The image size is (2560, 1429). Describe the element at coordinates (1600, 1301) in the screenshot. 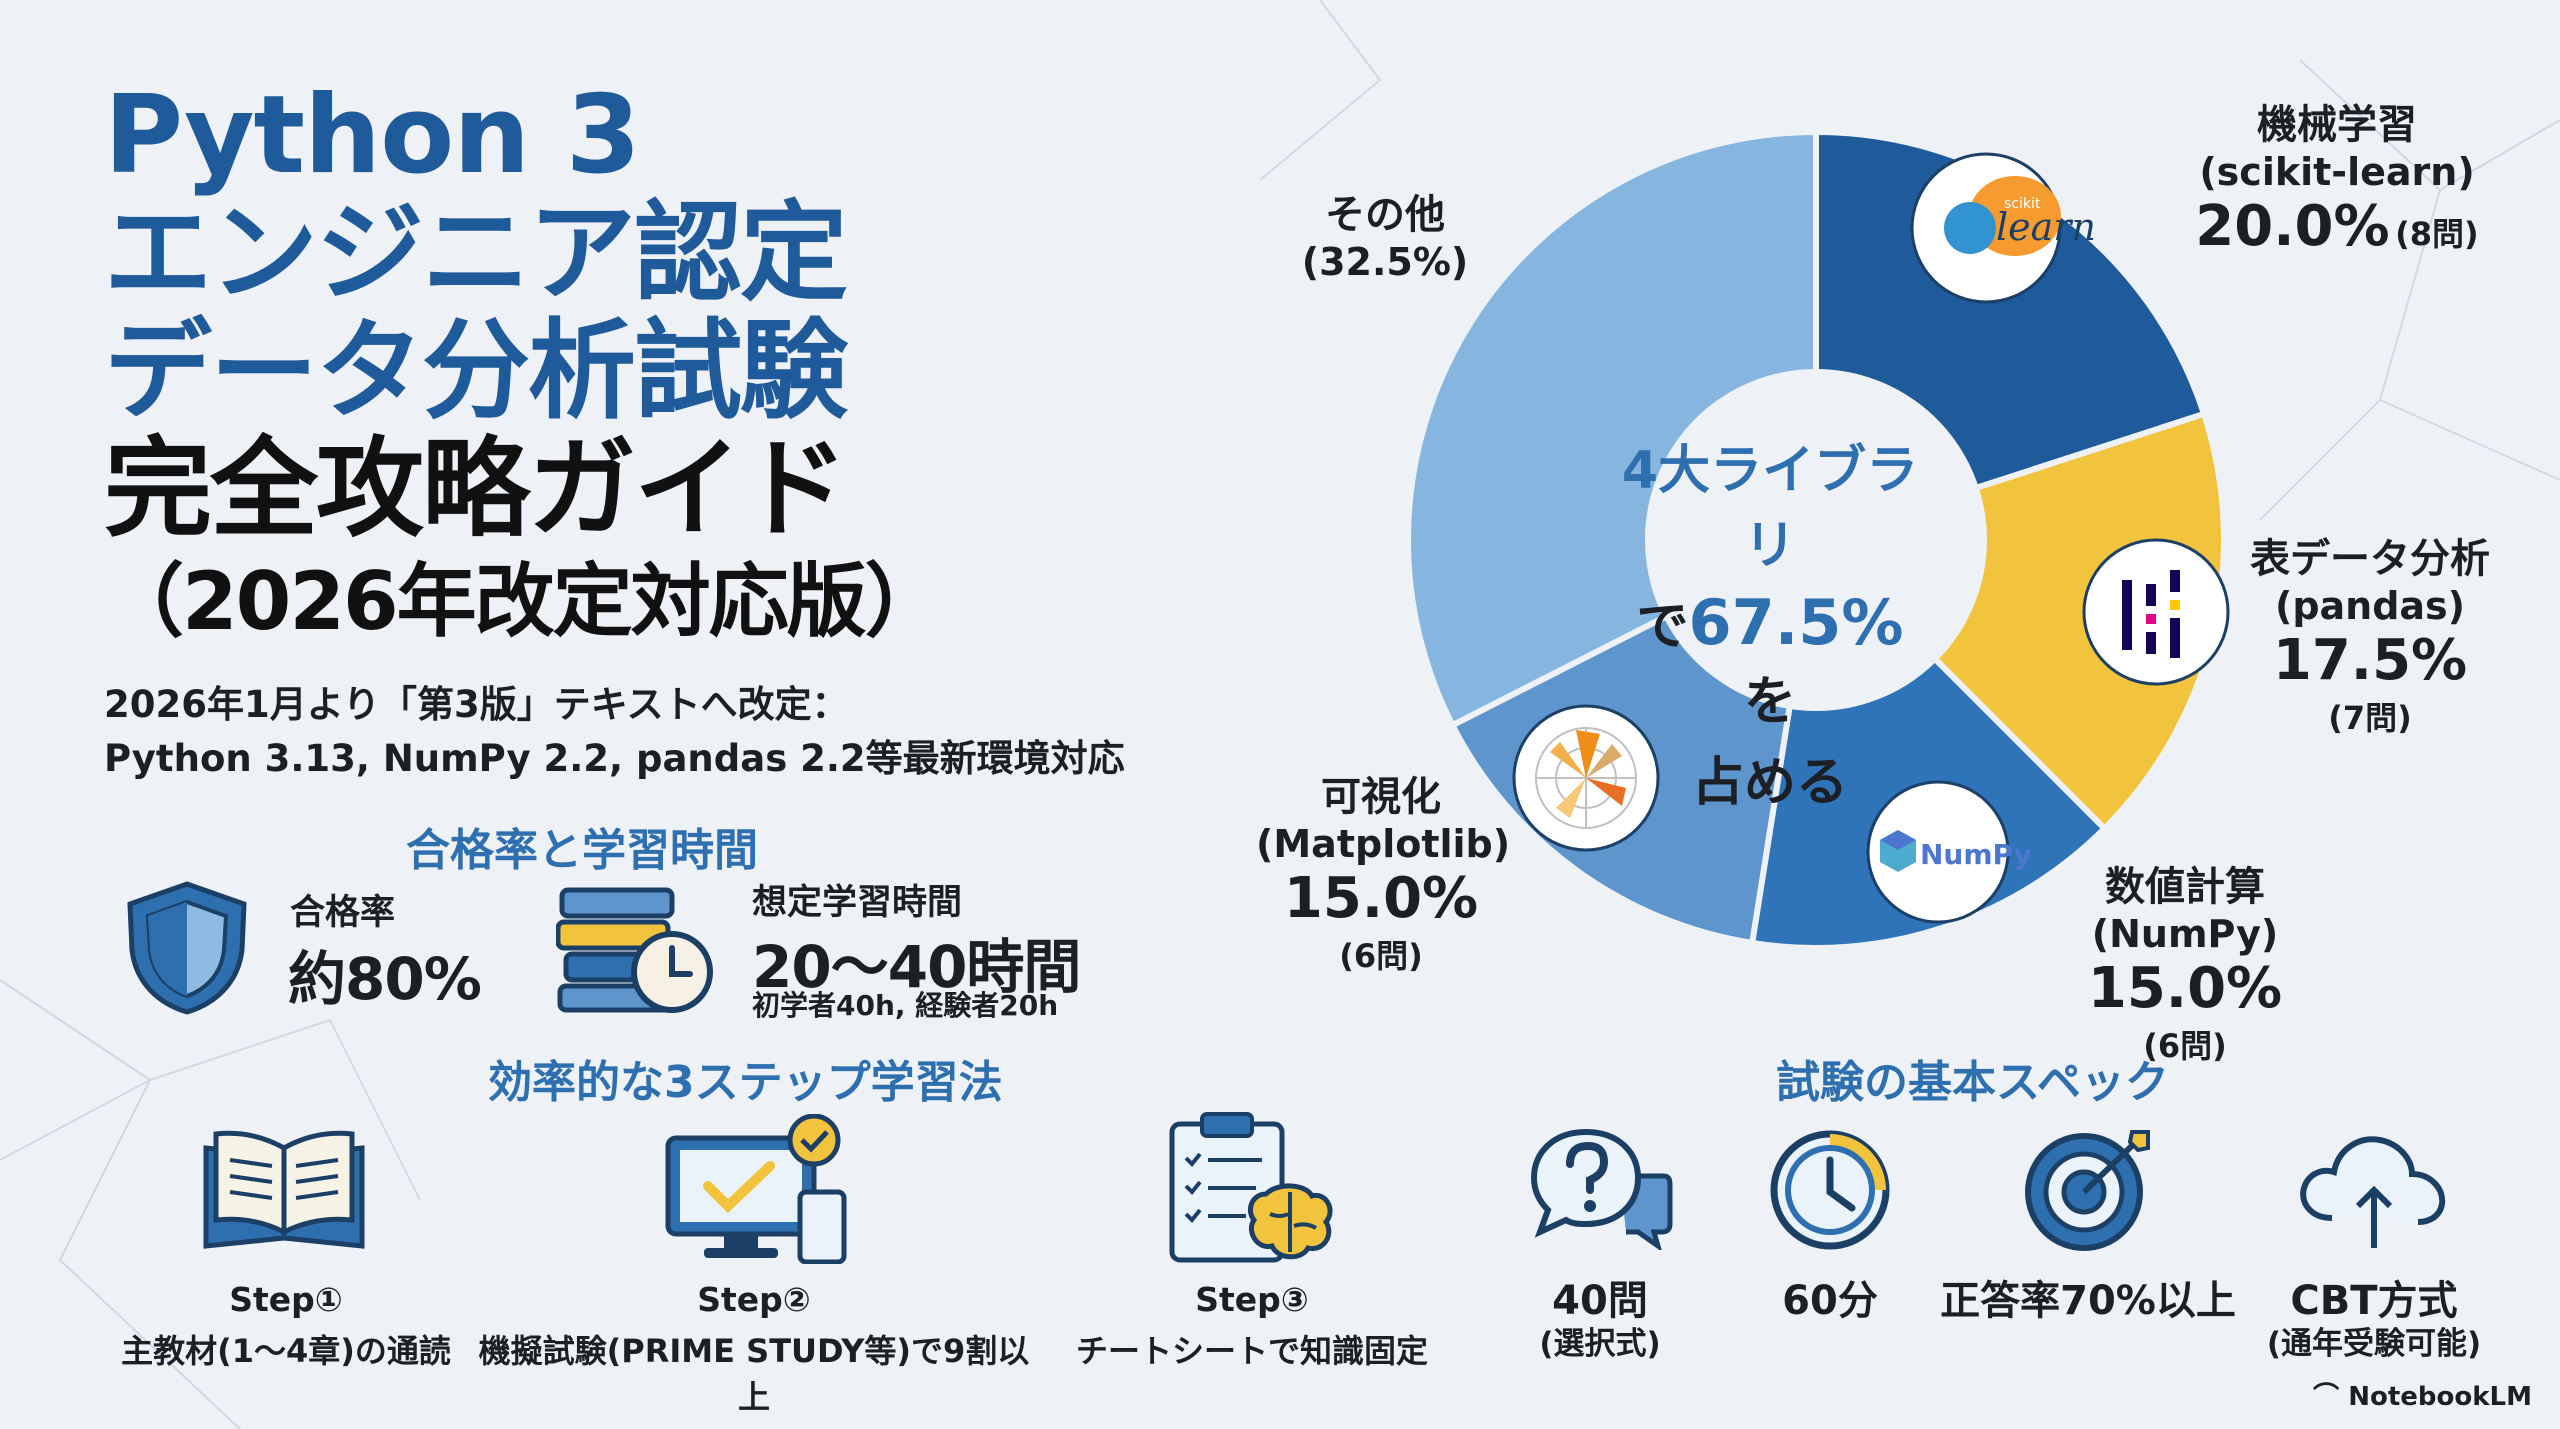

I see `spec-questions-label: 40問` at that location.